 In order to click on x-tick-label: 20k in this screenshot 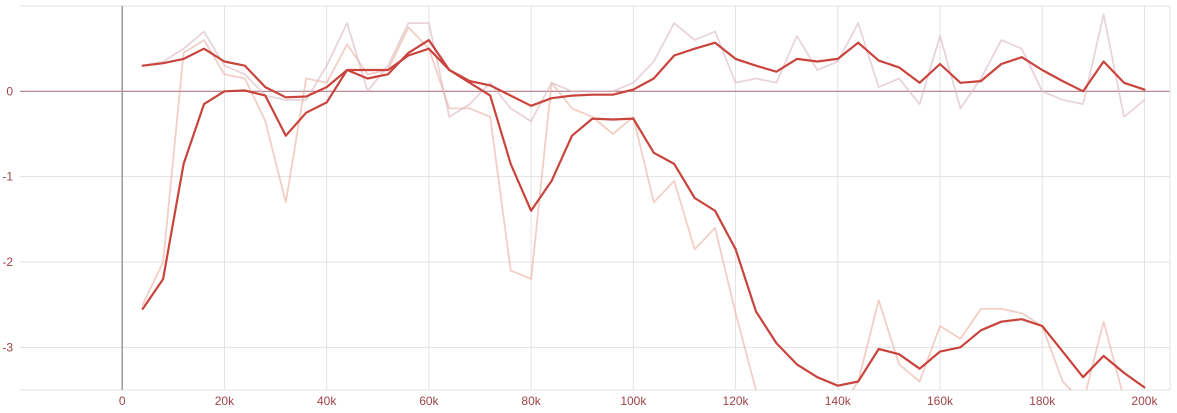, I will do `click(225, 401)`.